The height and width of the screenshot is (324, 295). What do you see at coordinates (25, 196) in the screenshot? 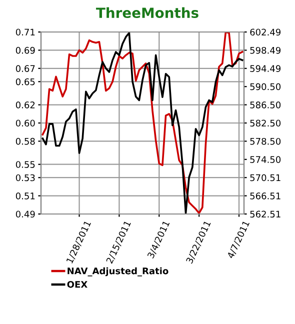
I see `y-tick-label: 0.51` at bounding box center [25, 196].